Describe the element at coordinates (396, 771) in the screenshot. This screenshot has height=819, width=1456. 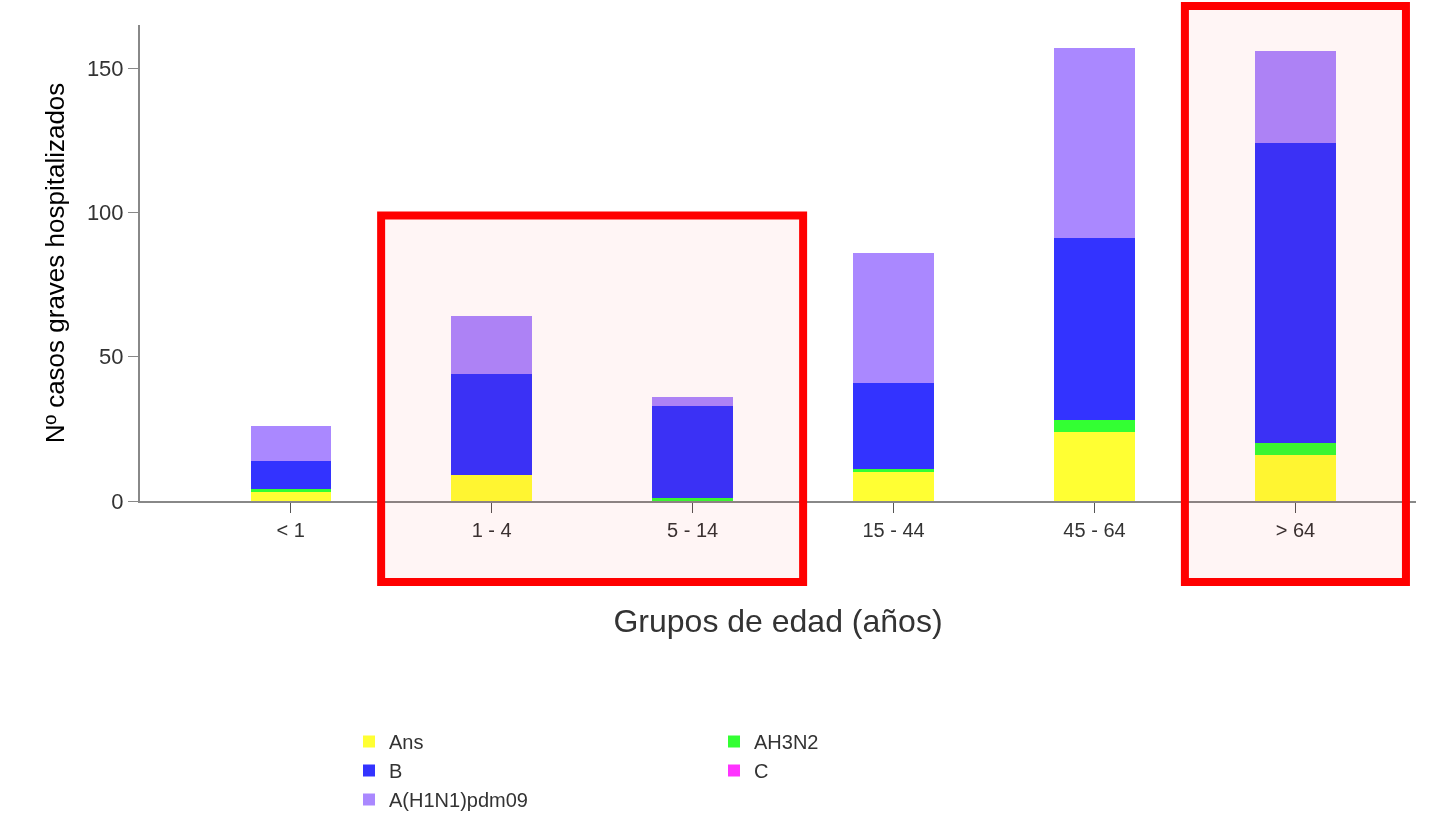
I see `legend-label: B` at that location.